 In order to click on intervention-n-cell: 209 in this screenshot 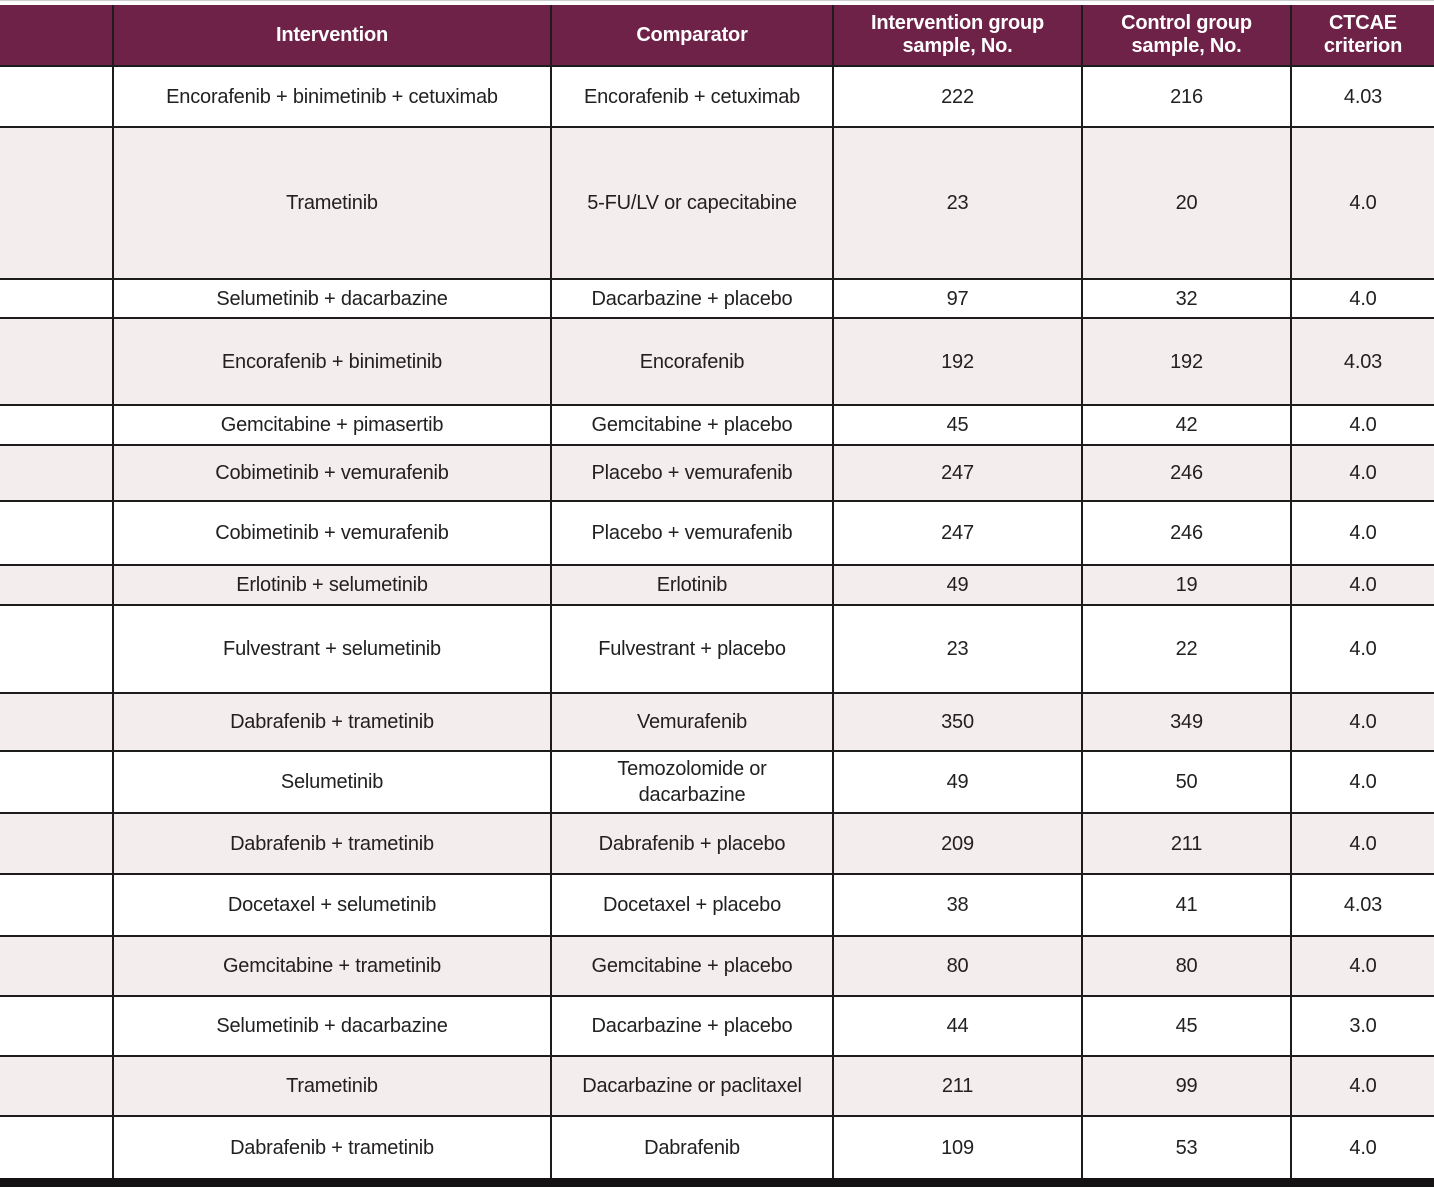, I will do `click(957, 843)`.